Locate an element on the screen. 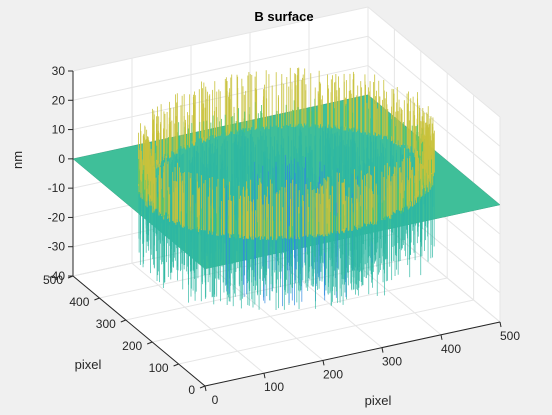 The height and width of the screenshot is (415, 552). z-axis-label: nm is located at coordinates (17, 160).